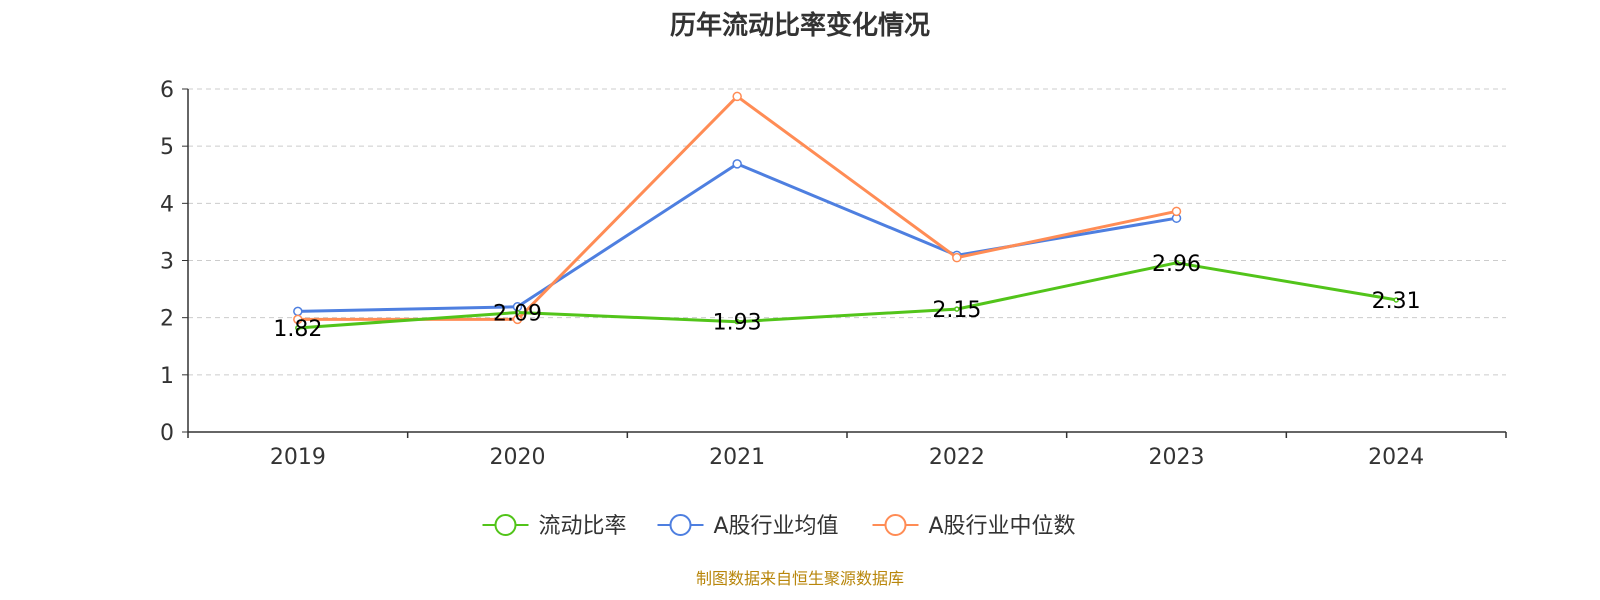  What do you see at coordinates (737, 164) in the screenshot?
I see `data-point-s1-2021` at bounding box center [737, 164].